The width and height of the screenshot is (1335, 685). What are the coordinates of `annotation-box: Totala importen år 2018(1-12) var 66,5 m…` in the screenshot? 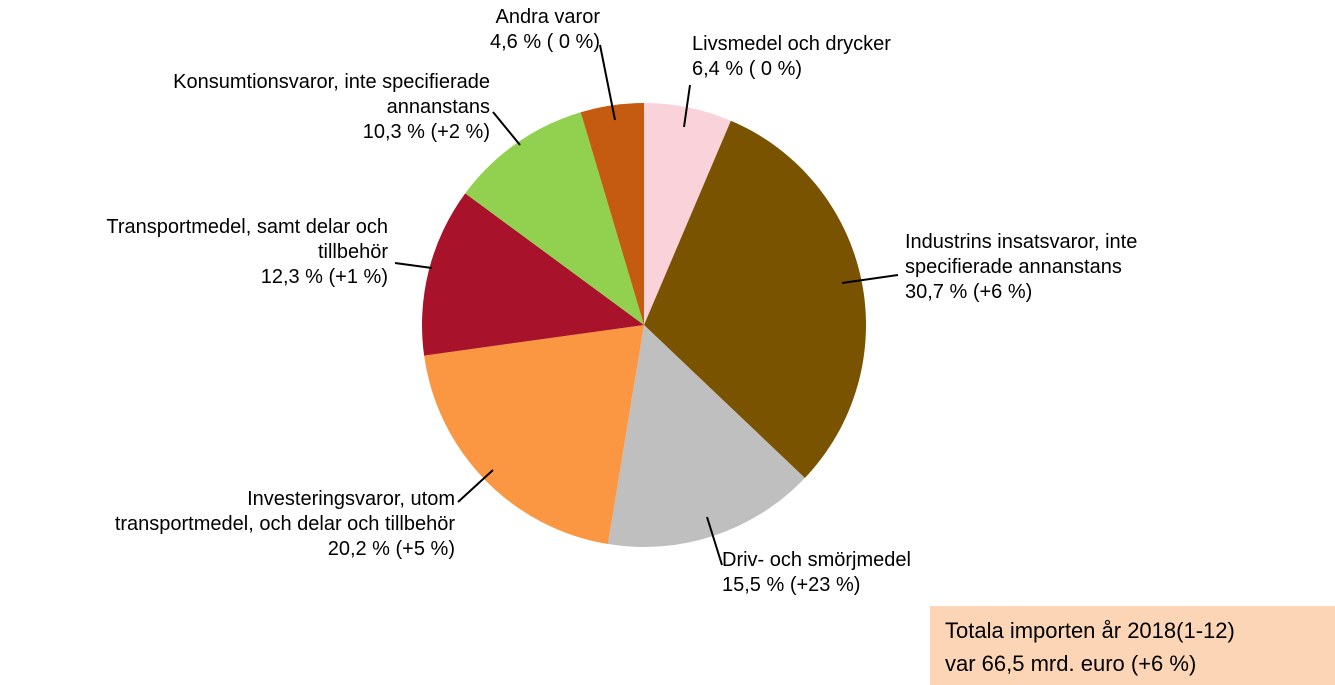 It's located at (1132, 645).